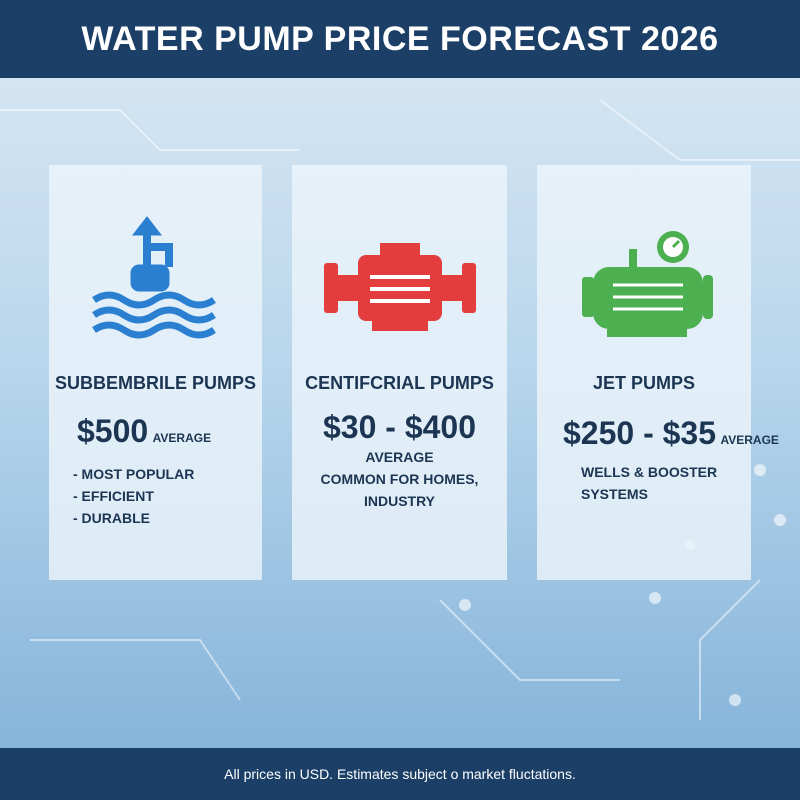 The width and height of the screenshot is (800, 800). What do you see at coordinates (400, 287) in the screenshot?
I see `centrifugal-icon` at bounding box center [400, 287].